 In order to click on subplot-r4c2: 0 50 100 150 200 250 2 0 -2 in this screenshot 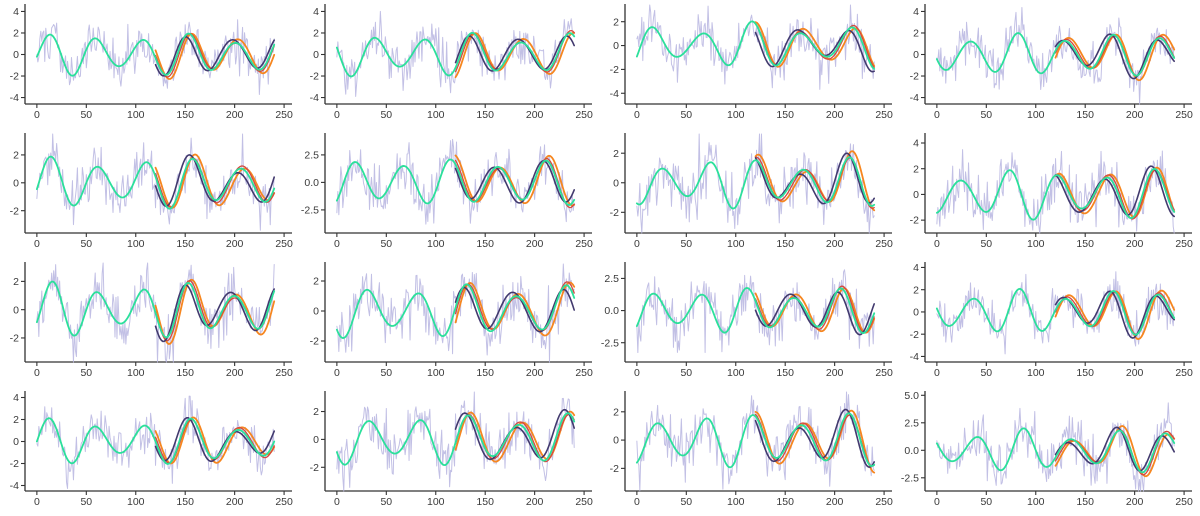, I will do `click(450, 451)`.